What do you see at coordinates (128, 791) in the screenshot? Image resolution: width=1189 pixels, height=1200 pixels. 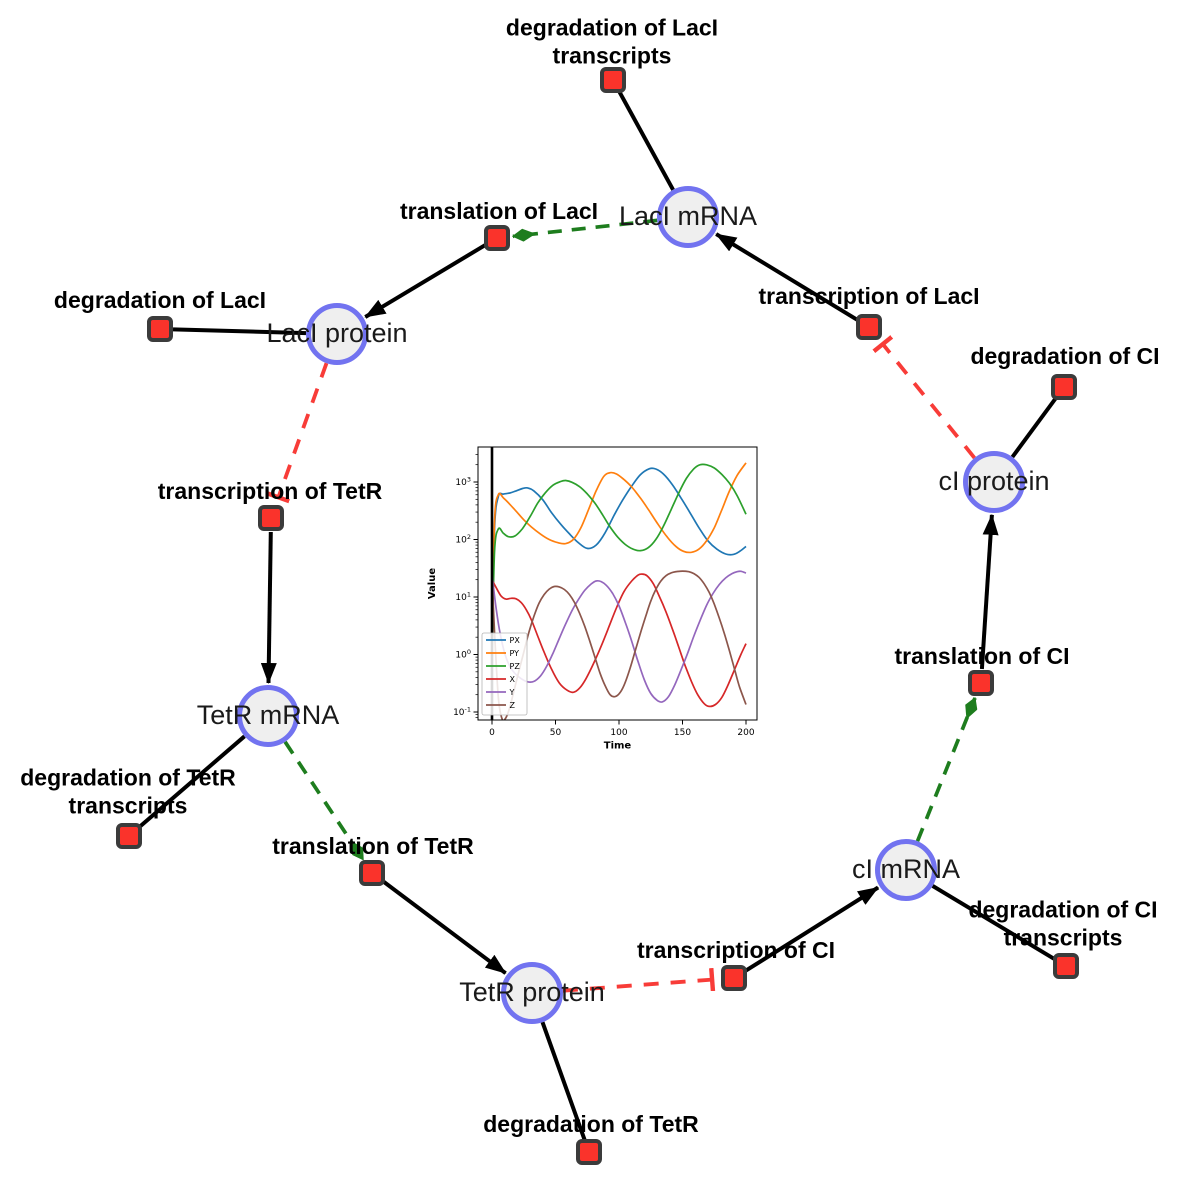 I see `reaction-label-deg-tetr-transcripts: degradation of TetR transcripts` at bounding box center [128, 791].